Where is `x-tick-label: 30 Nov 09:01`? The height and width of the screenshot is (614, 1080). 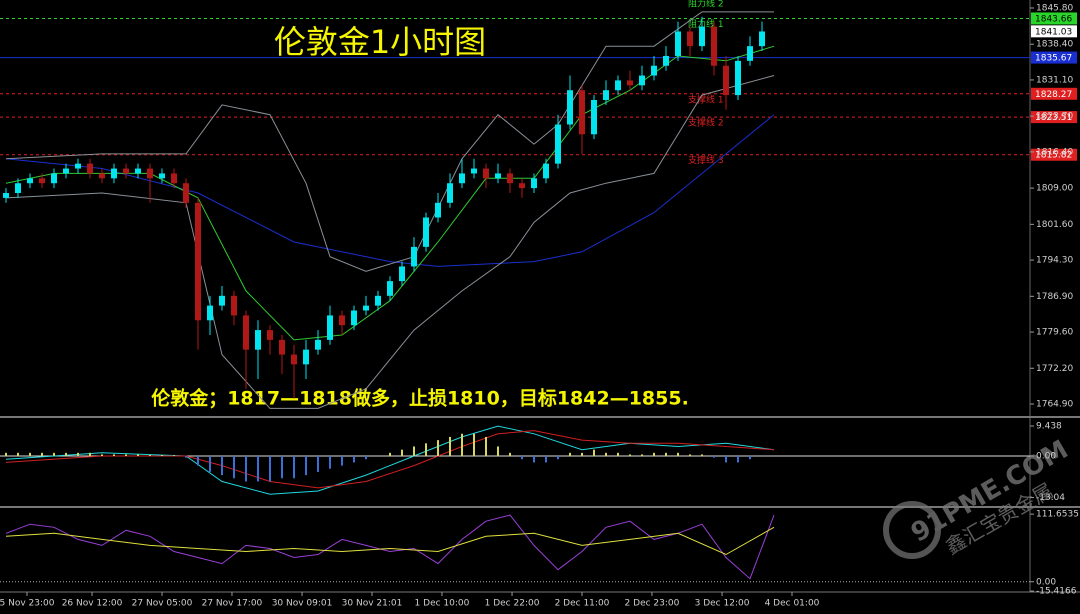
x-tick-label: 30 Nov 09:01 is located at coordinates (302, 604).